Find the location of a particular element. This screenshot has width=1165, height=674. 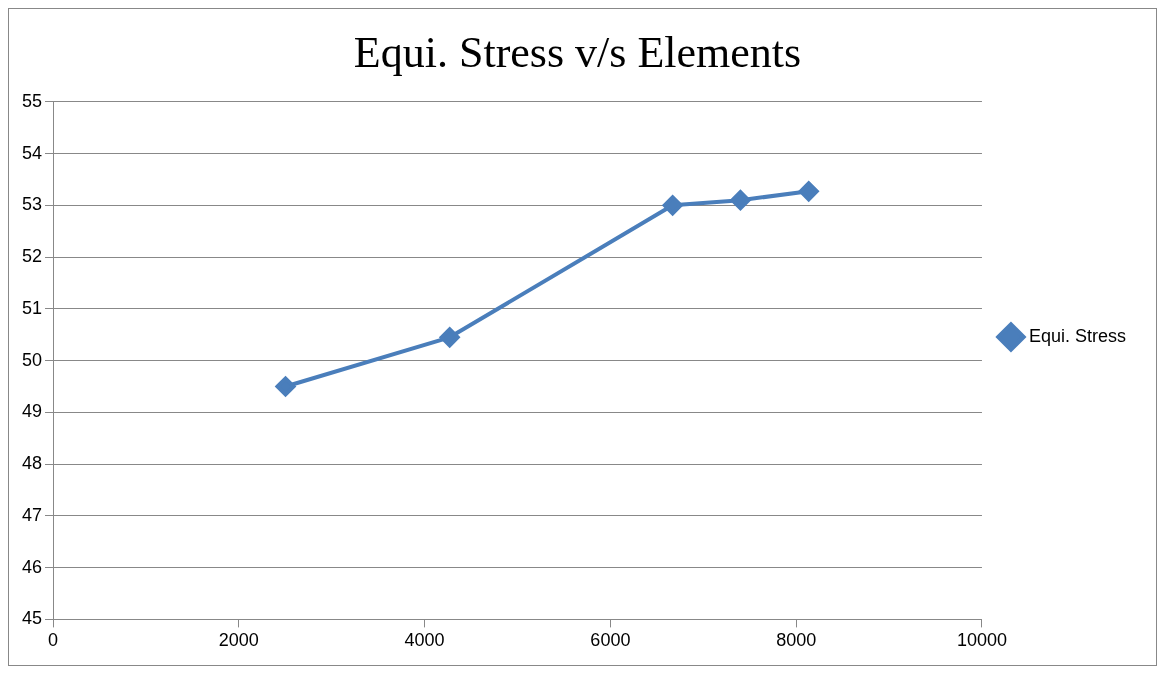

chart-title: Equi. Stress v/s Elements is located at coordinates (577, 52).